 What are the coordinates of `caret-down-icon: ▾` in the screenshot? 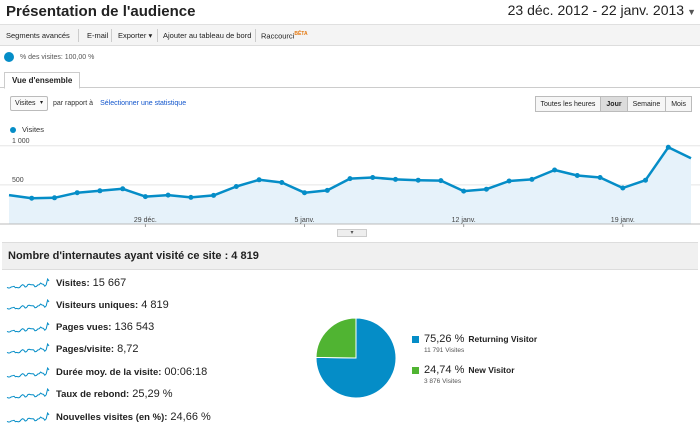 It's located at (150, 35).